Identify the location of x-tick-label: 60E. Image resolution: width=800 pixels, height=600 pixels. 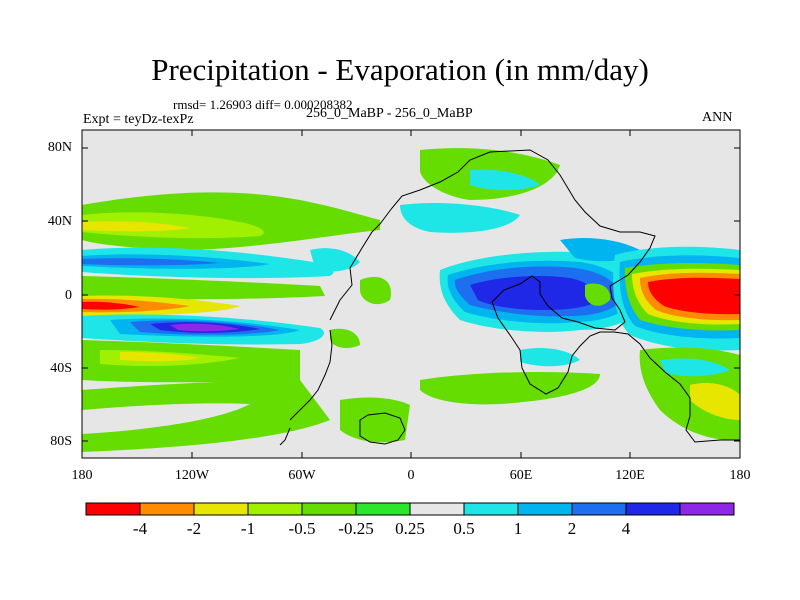
(521, 475).